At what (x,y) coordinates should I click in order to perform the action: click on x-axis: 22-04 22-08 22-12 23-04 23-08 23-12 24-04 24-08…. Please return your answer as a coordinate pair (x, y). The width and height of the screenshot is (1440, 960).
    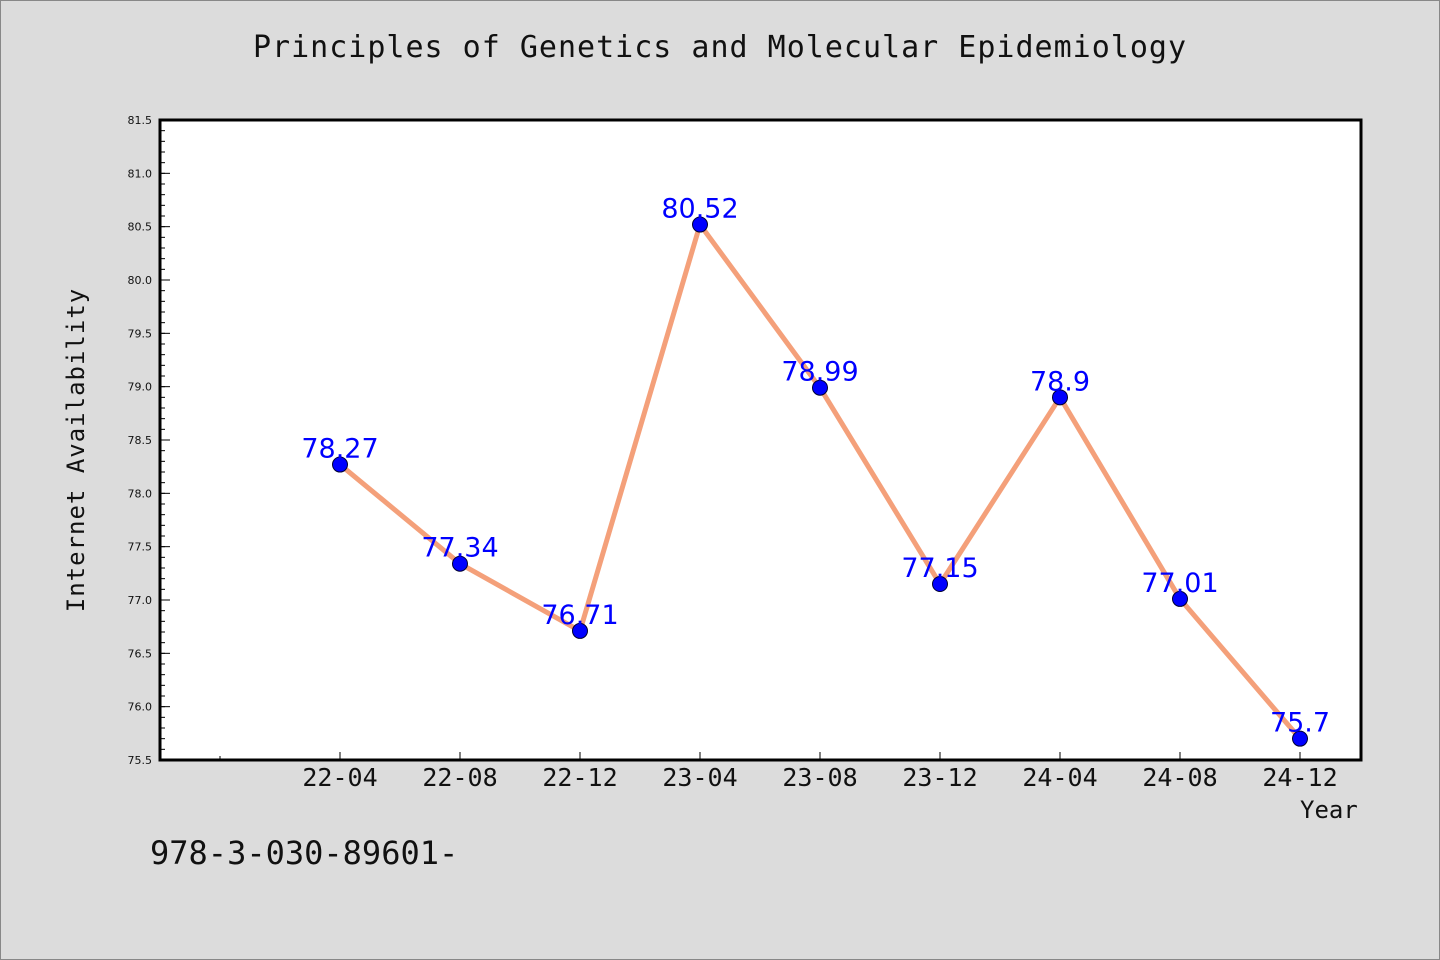
    Looking at the image, I should click on (778, 772).